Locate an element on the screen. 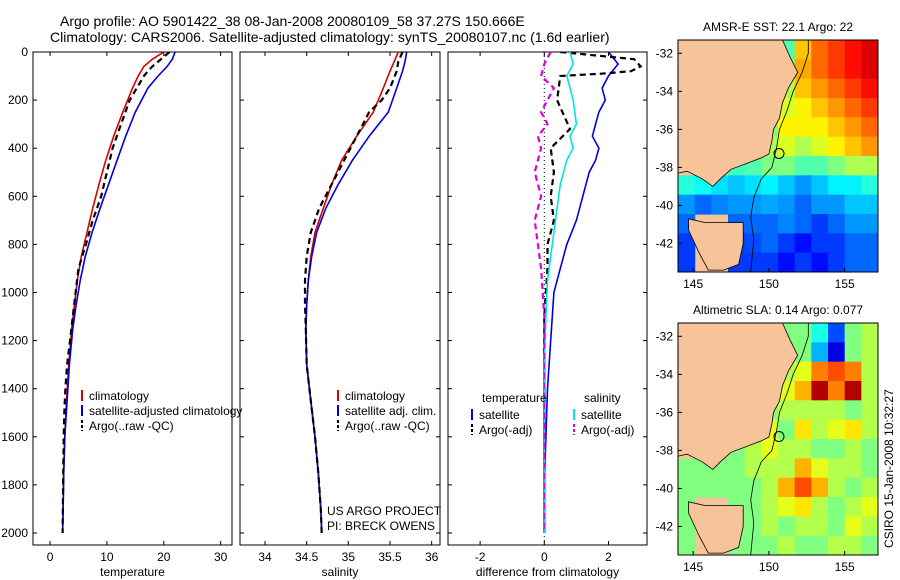  difference-series-group is located at coordinates (588, 292).